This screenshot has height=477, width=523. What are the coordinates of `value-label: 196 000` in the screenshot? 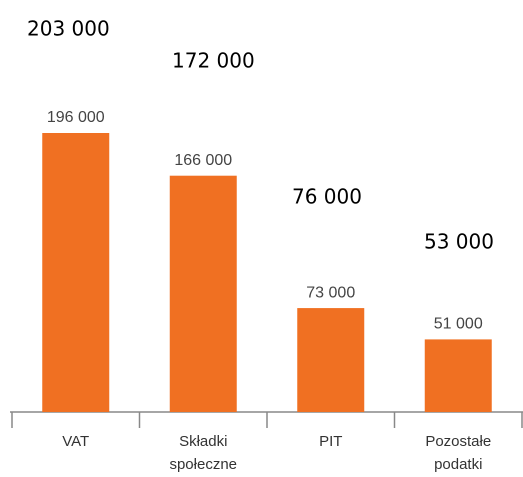 It's located at (76, 117).